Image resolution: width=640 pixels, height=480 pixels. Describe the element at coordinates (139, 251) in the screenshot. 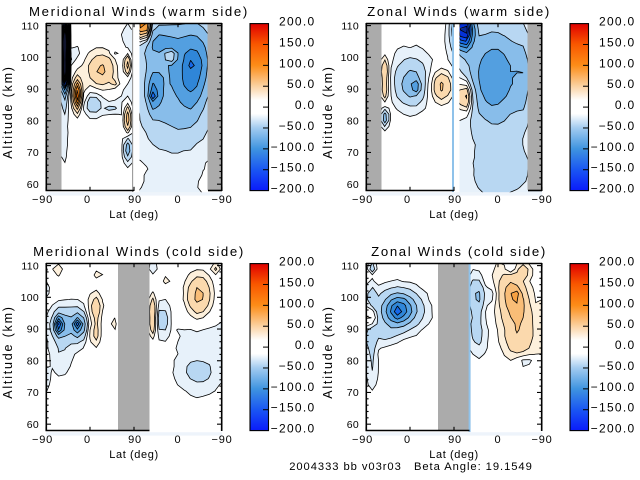

I see `svg-text: Meridional Winds (cold side)` at that location.